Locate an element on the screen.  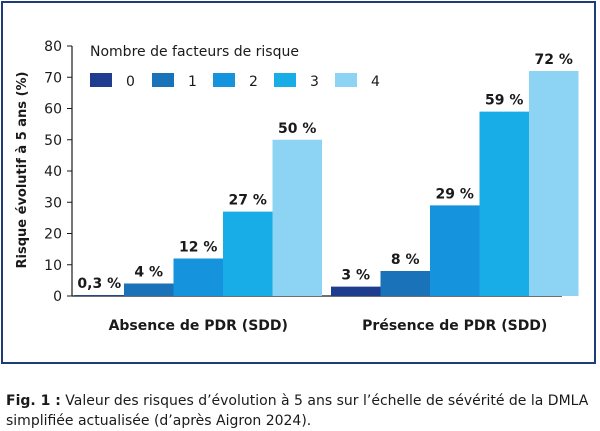
data-label: 27 % is located at coordinates (248, 201).